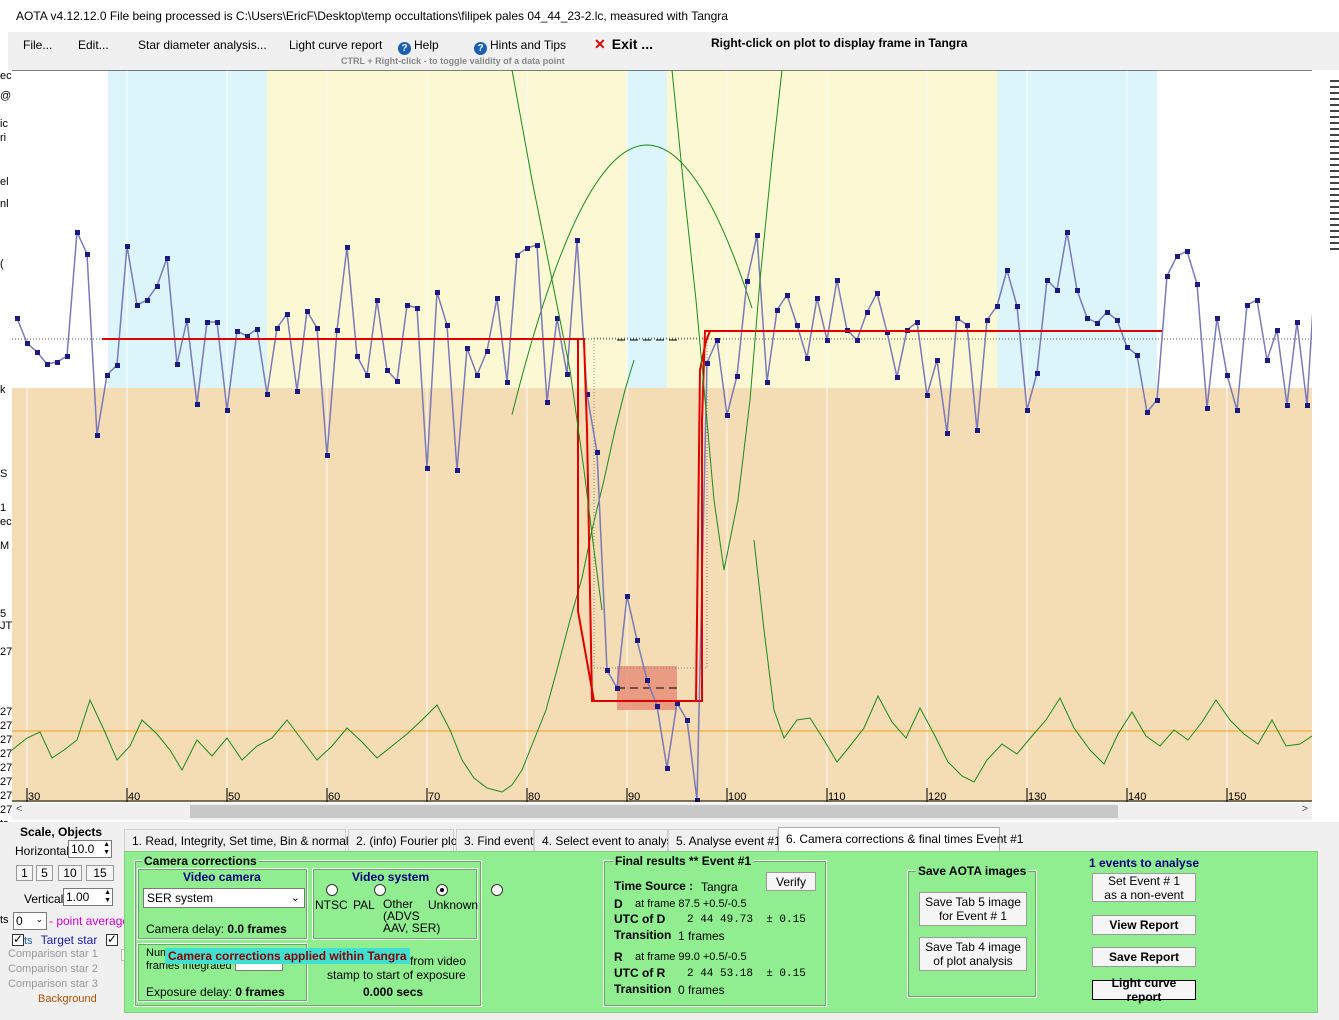 The width and height of the screenshot is (1339, 1020). Describe the element at coordinates (837, 796) in the screenshot. I see `x-tick-label: 110` at that location.